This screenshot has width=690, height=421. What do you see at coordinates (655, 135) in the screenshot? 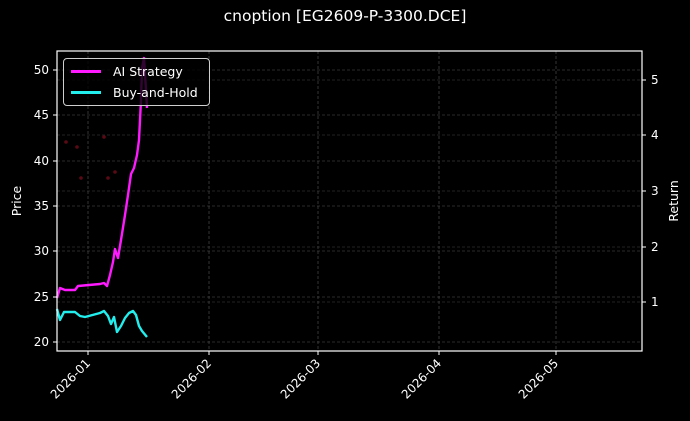
I see `right-tick-label: 4` at bounding box center [655, 135].